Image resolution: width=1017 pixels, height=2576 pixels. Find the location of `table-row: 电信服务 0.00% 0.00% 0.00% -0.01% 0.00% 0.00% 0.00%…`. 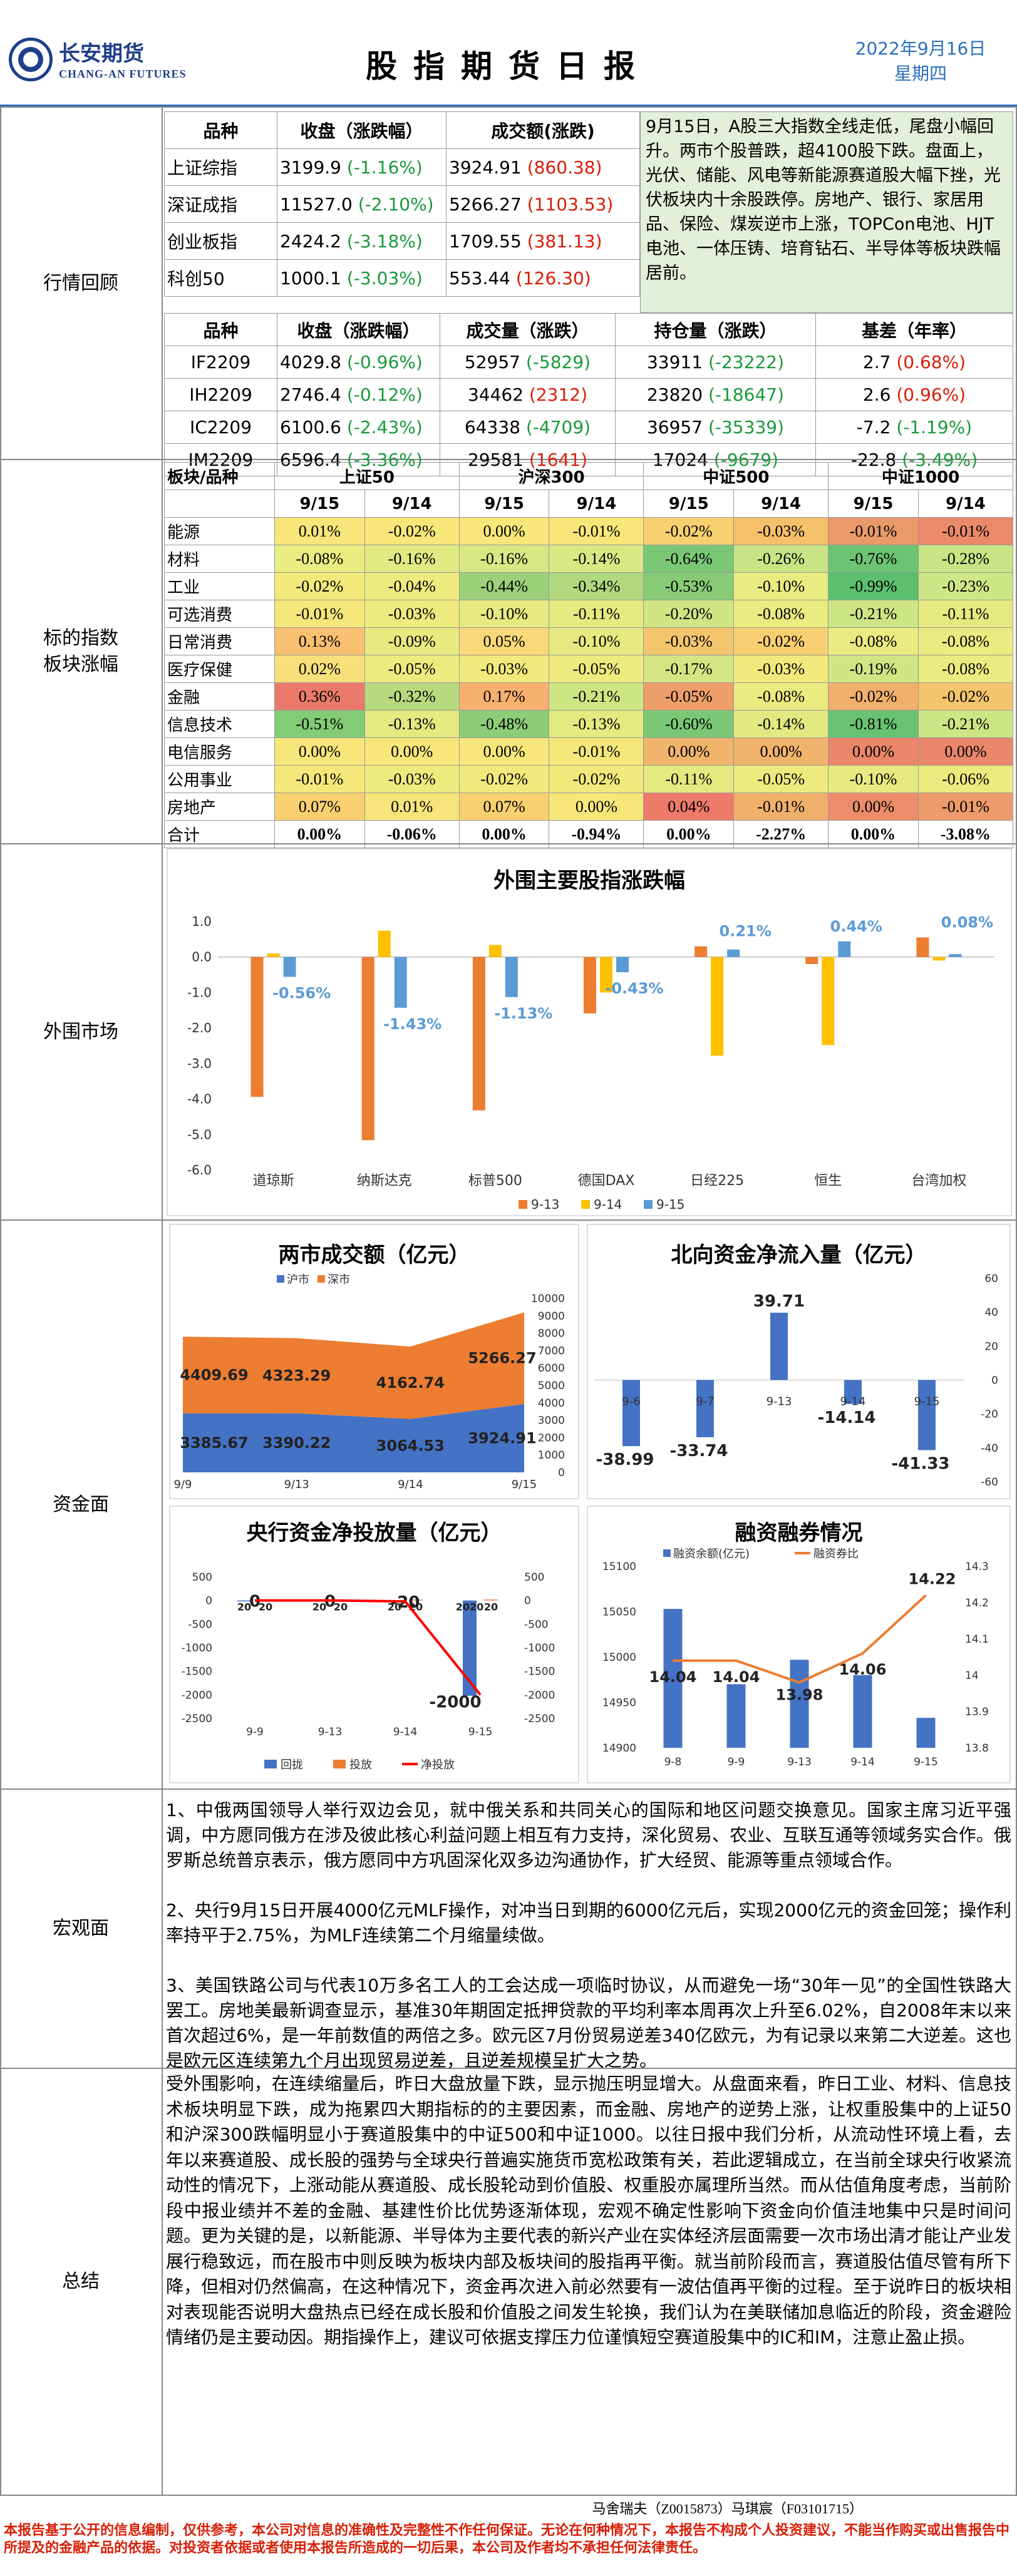

table-row: 电信服务 0.00% 0.00% 0.00% -0.01% 0.00% 0.00% 0.00%… is located at coordinates (589, 751).